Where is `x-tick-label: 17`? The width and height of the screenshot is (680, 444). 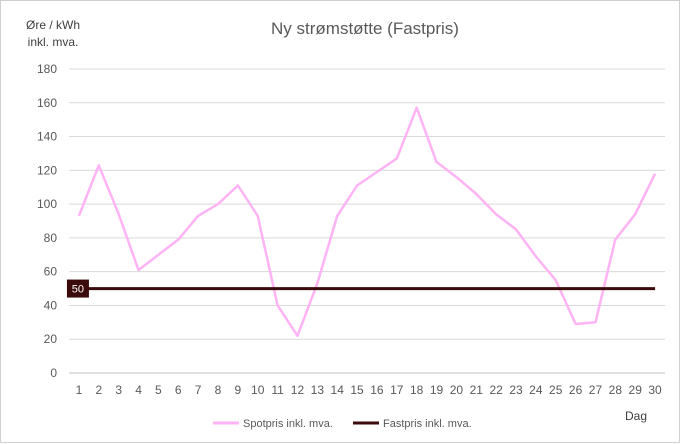 x-tick-label: 17 is located at coordinates (397, 390).